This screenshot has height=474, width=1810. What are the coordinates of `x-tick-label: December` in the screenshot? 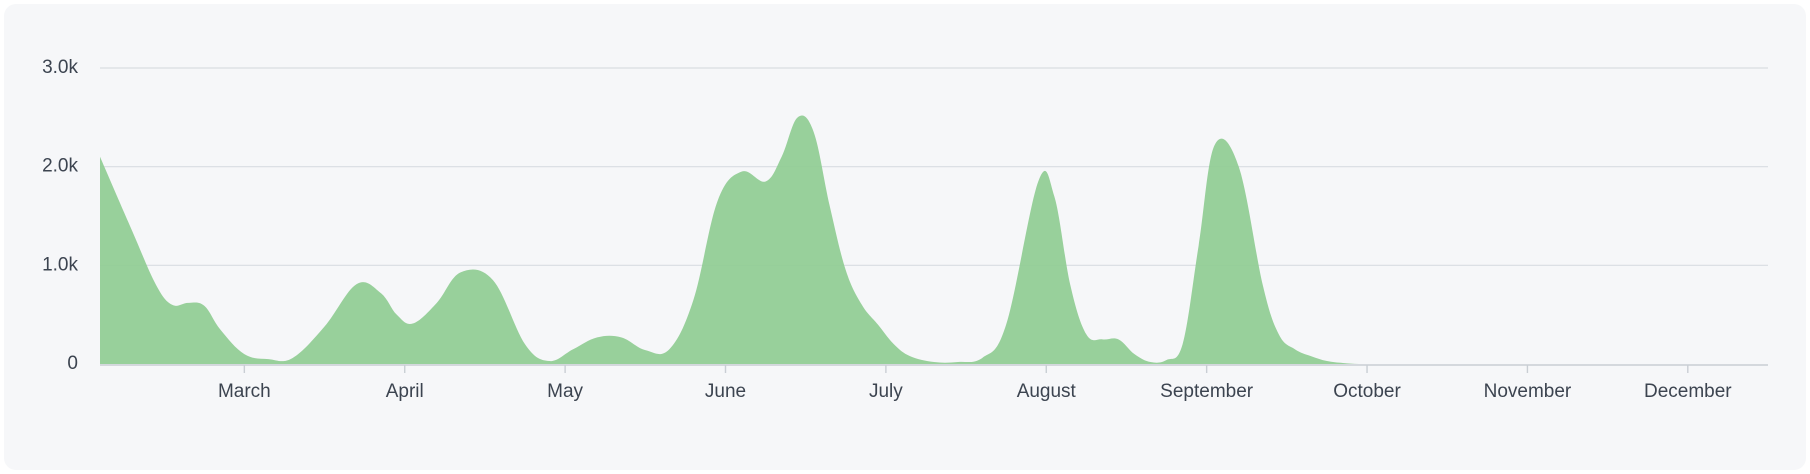 It's located at (1688, 391).